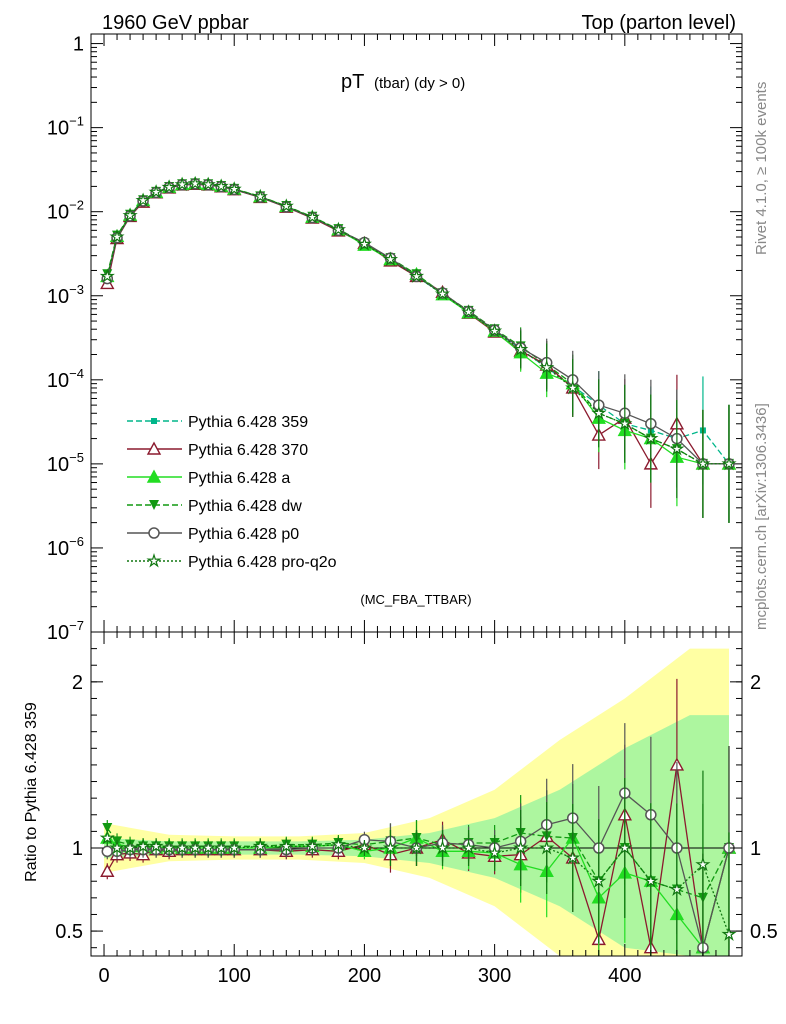 The width and height of the screenshot is (786, 1024). Describe the element at coordinates (761, 516) in the screenshot. I see `mcplots-reference-label: mcplots.cern.ch [arXiv:1306.3436]` at that location.